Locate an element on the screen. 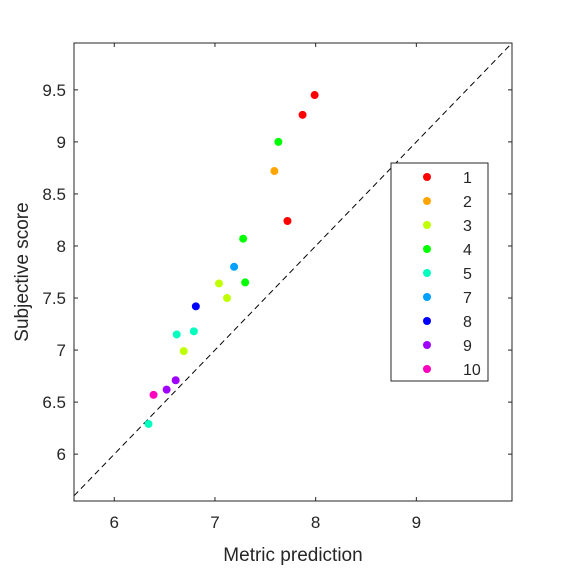 Image resolution: width=567 pixels, height=572 pixels. legend-label-3: 3 is located at coordinates (467, 226).